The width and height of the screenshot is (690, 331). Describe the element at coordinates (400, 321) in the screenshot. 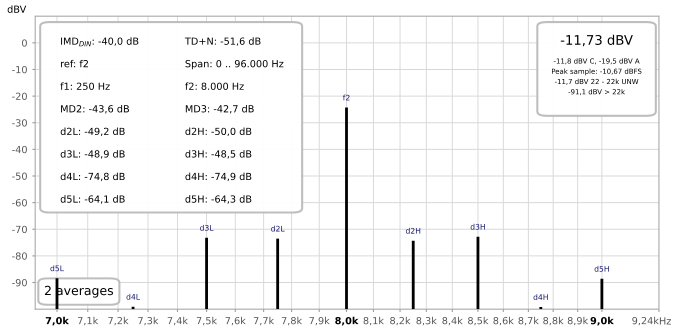

I see `x-tick-label: 8,2k` at that location.